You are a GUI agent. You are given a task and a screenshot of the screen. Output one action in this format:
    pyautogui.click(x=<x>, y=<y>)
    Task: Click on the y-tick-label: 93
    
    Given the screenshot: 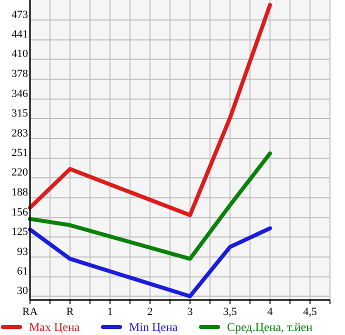 What is the action you would take?
    pyautogui.click(x=22, y=252)
    